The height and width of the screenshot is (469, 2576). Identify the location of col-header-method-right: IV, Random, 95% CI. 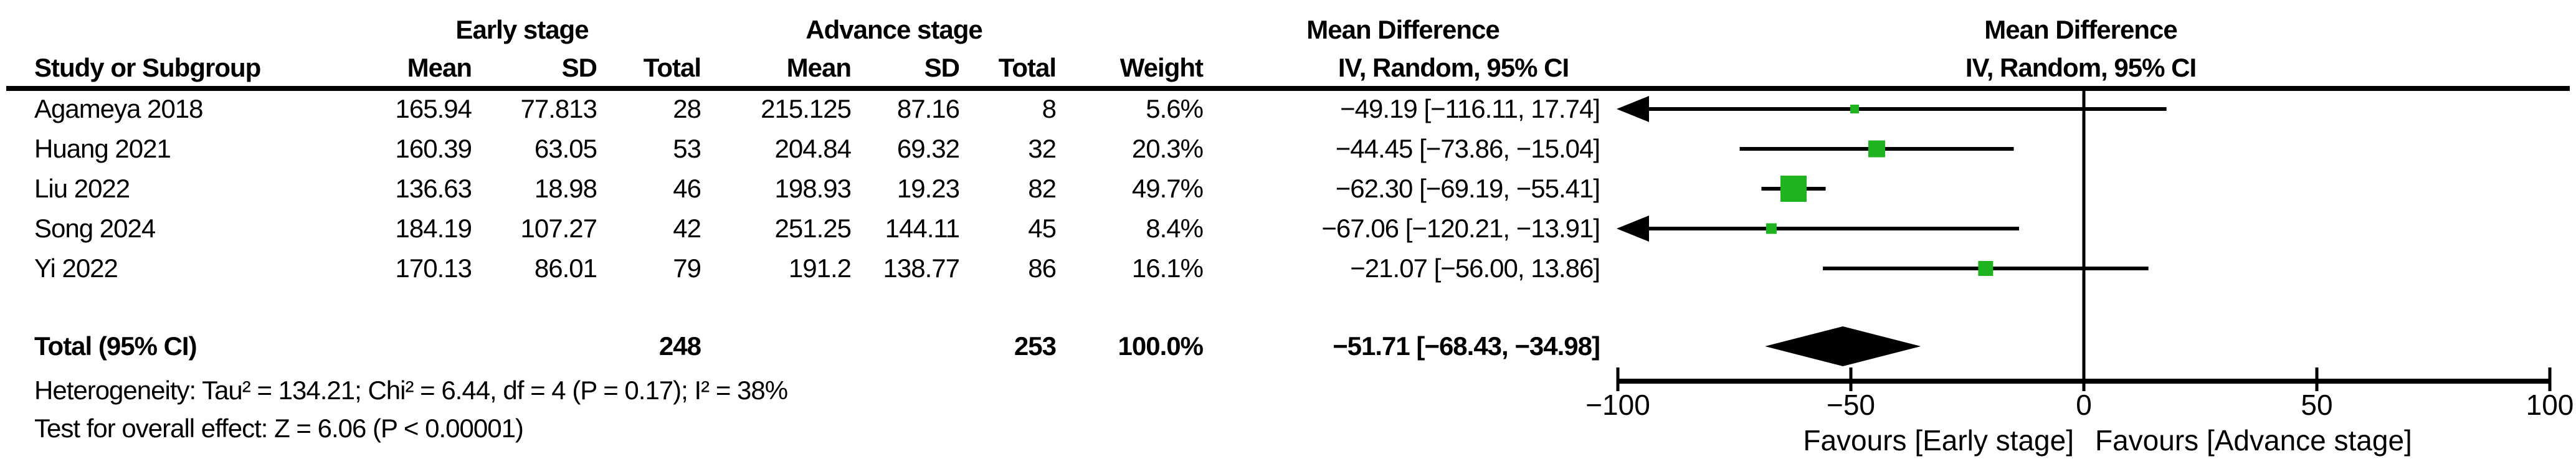
(2081, 67).